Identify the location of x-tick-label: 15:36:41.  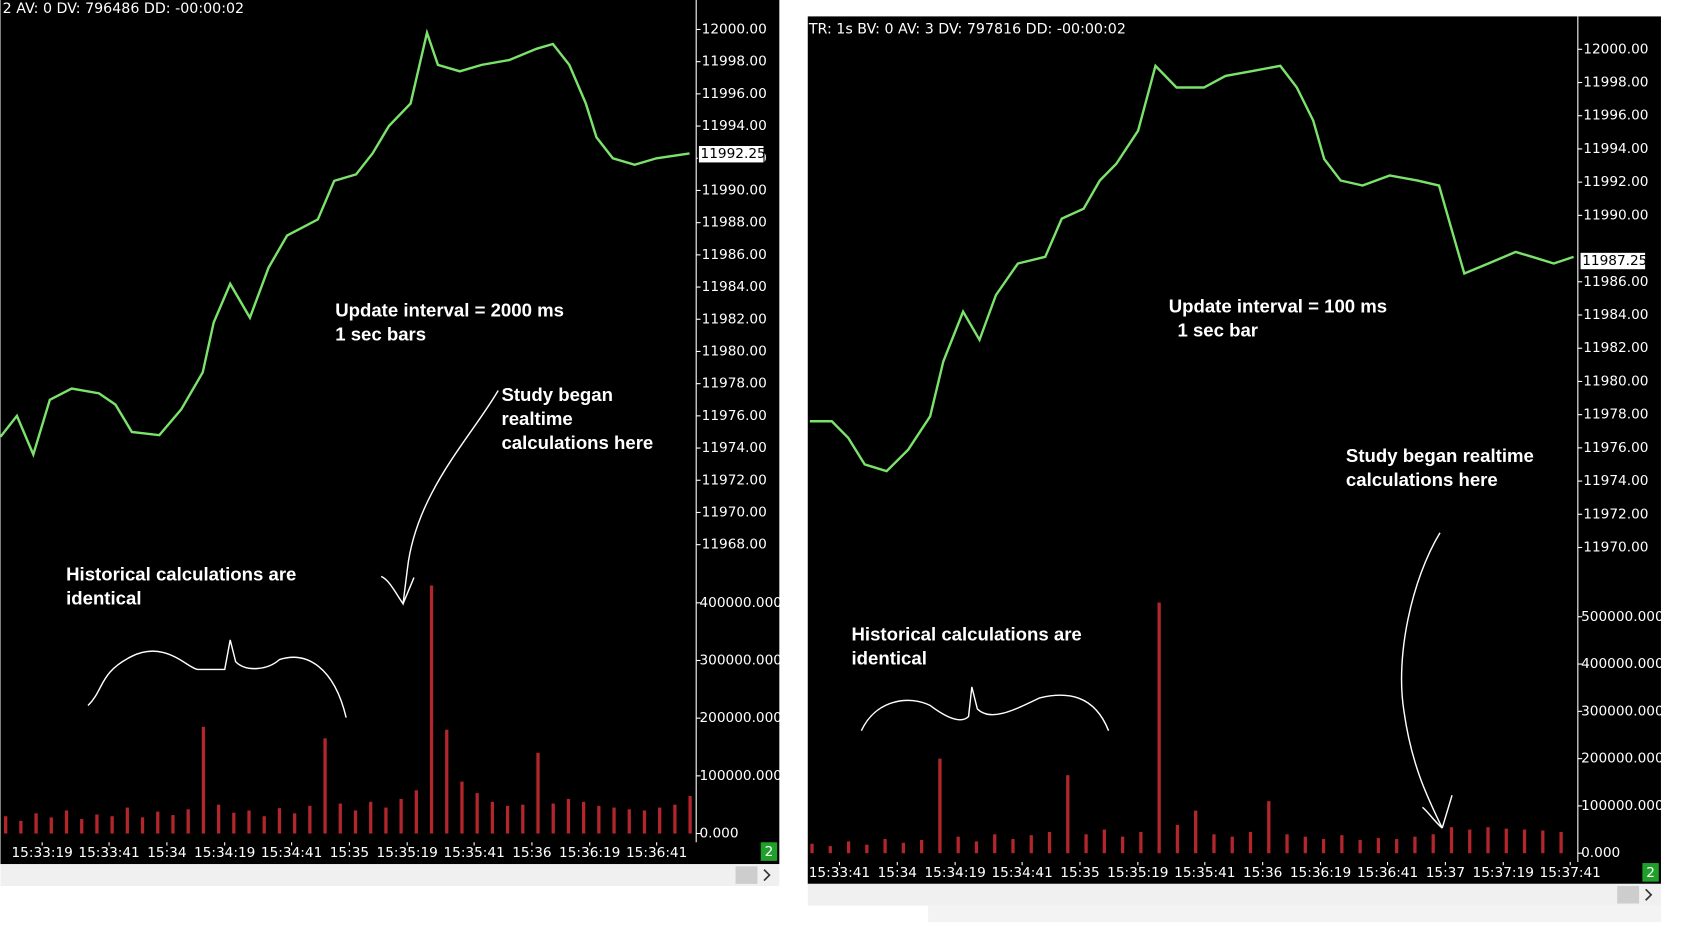
(656, 853).